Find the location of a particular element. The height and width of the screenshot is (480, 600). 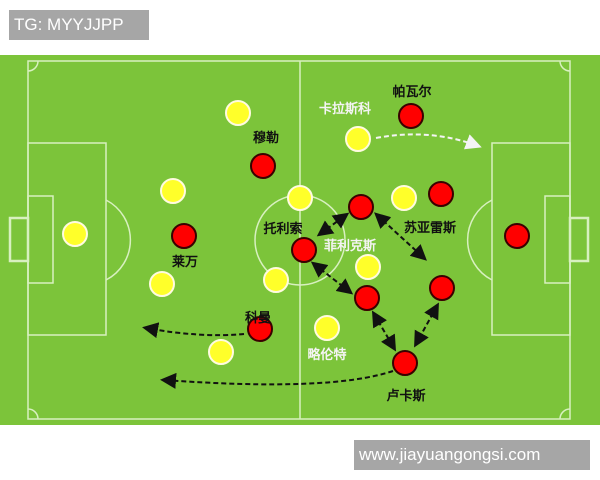

player-label-pavard: 帕瓦尔 is located at coordinates (411, 92).